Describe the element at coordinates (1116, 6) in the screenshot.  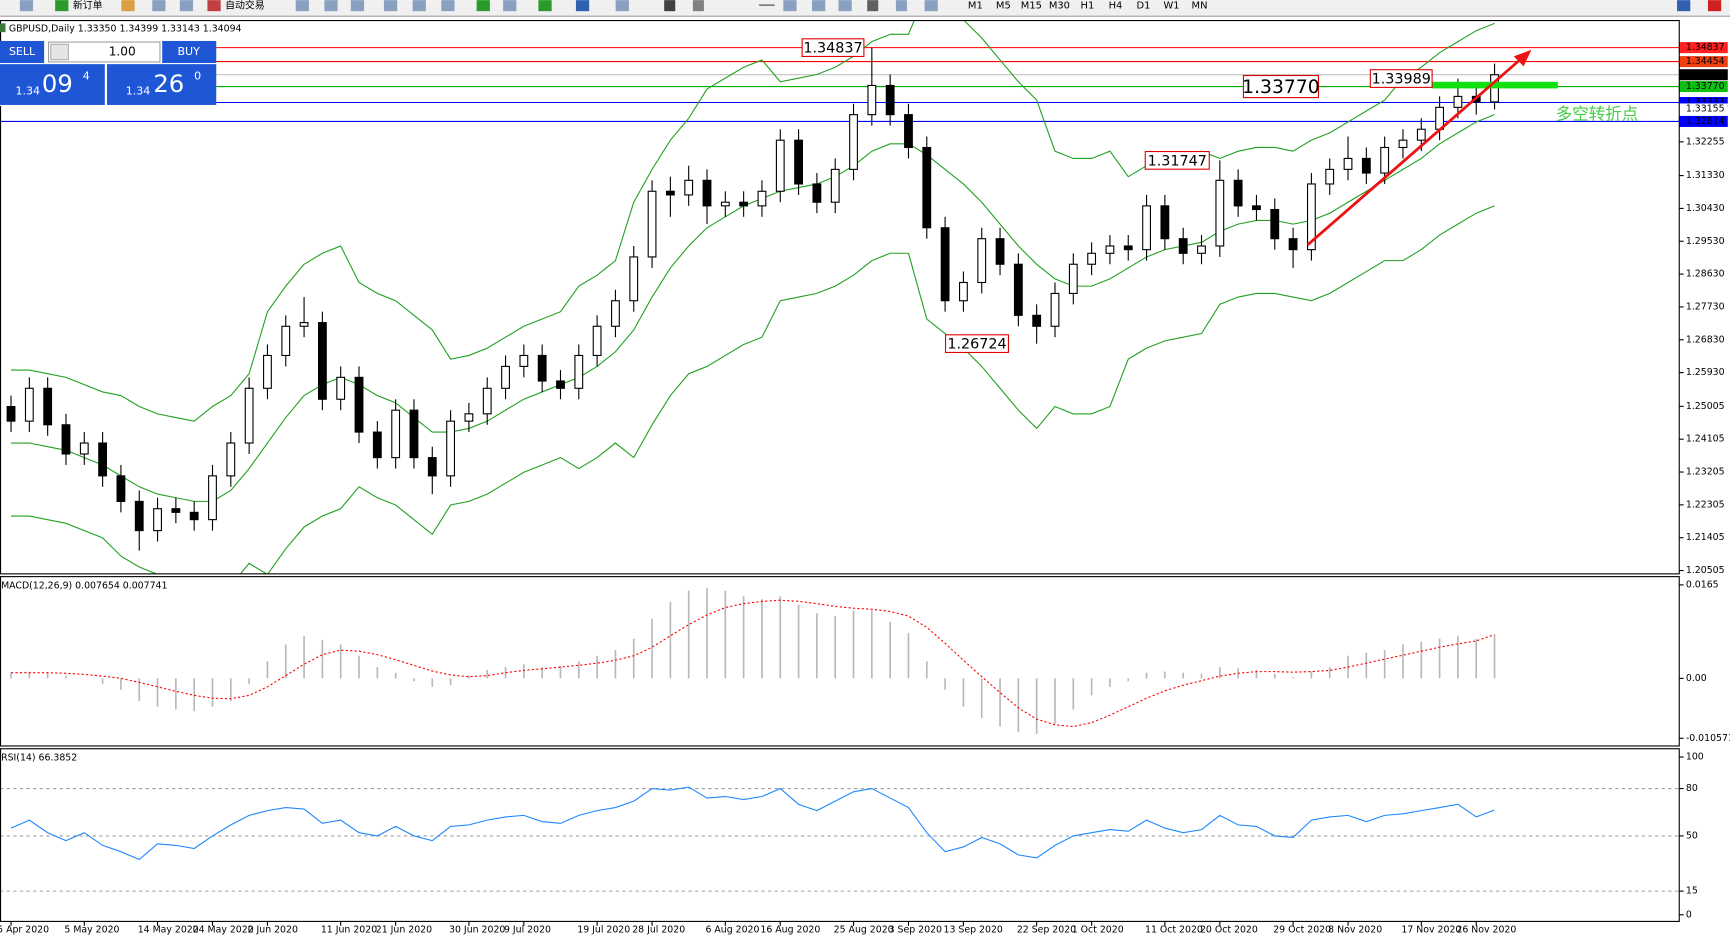
I see `timeframe: H4` at that location.